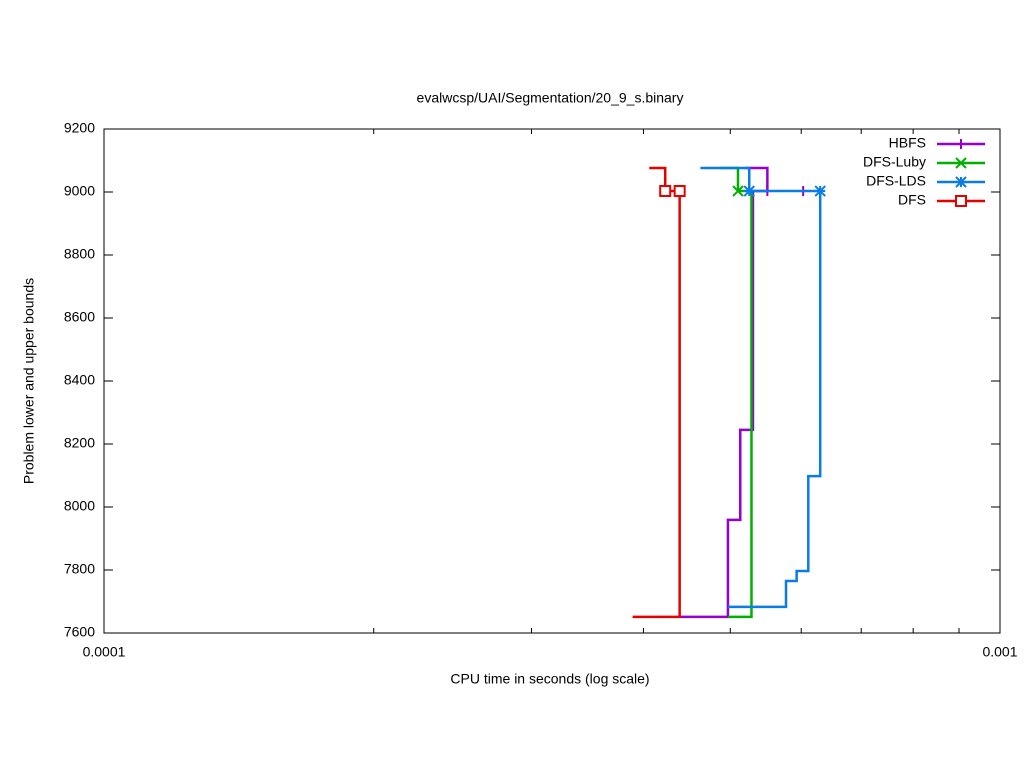 Image resolution: width=1024 pixels, height=768 pixels. What do you see at coordinates (79, 443) in the screenshot?
I see `y-tick-label: 8200` at bounding box center [79, 443].